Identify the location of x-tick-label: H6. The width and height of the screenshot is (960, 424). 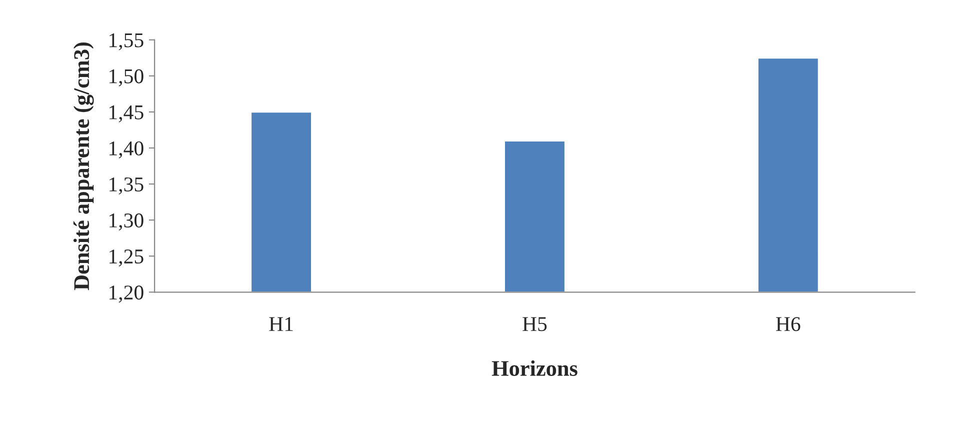
(788, 324).